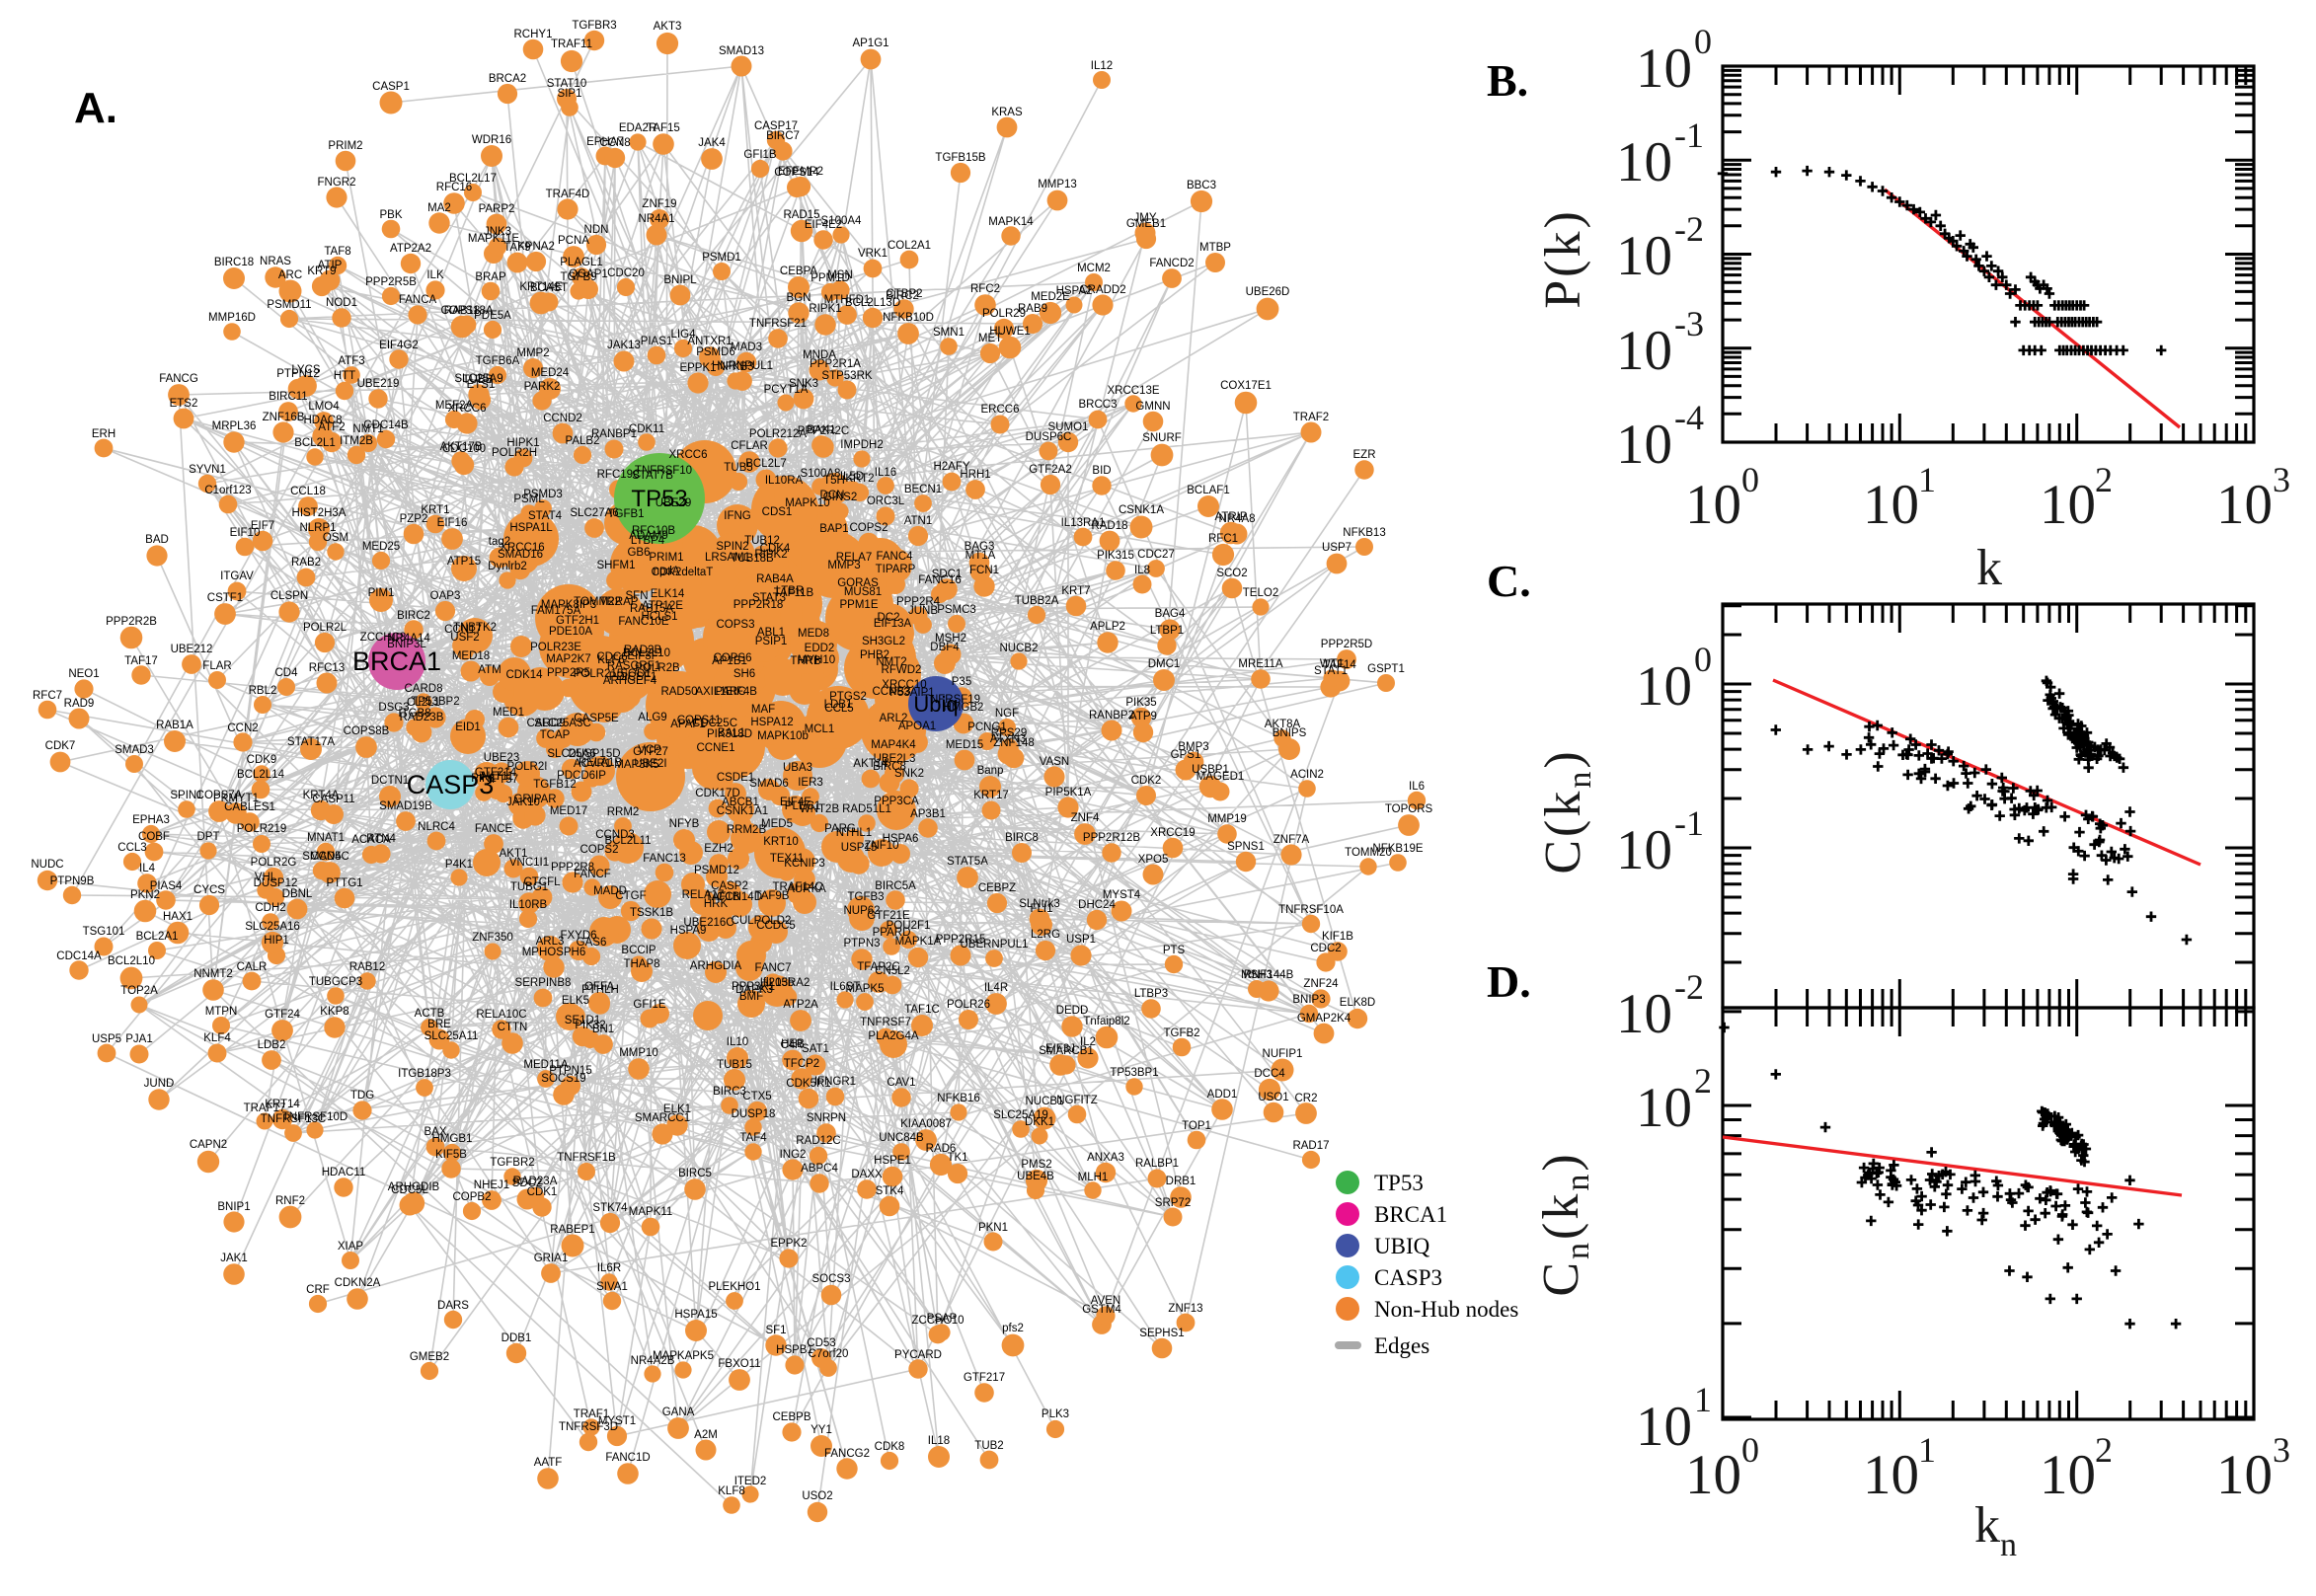  Describe the element at coordinates (535, 1181) in the screenshot. I see `svg-text: RAD23A` at that location.